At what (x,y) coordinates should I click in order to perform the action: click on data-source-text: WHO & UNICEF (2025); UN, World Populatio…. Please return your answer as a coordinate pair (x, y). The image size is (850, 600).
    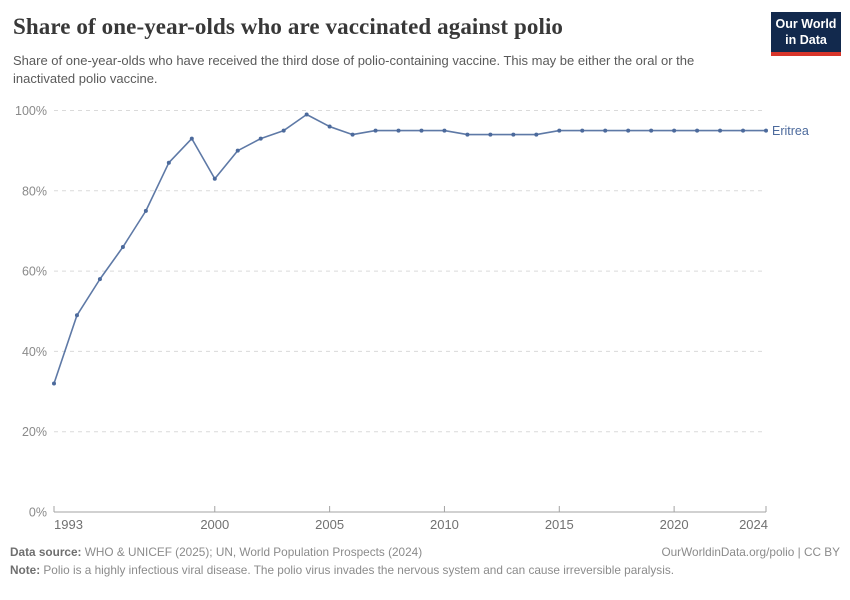
    Looking at the image, I should click on (252, 552).